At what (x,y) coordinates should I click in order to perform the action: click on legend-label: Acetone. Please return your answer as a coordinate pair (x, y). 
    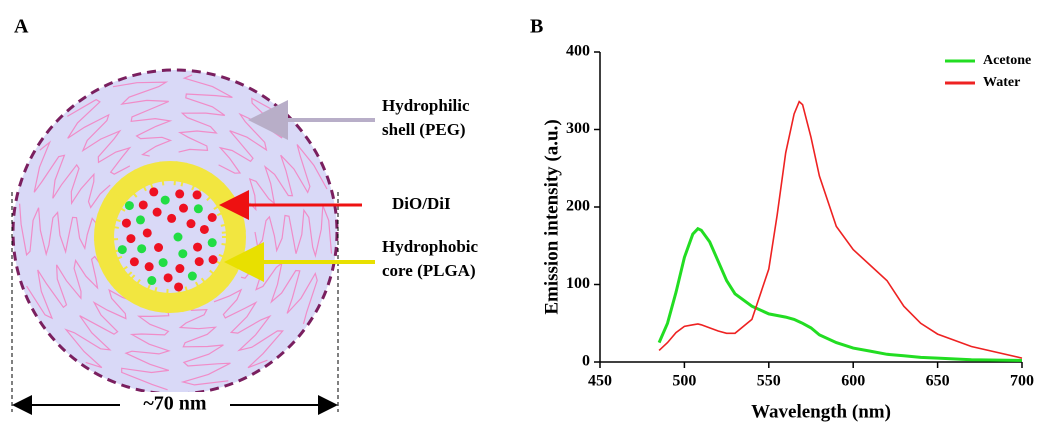
    Looking at the image, I should click on (1007, 60).